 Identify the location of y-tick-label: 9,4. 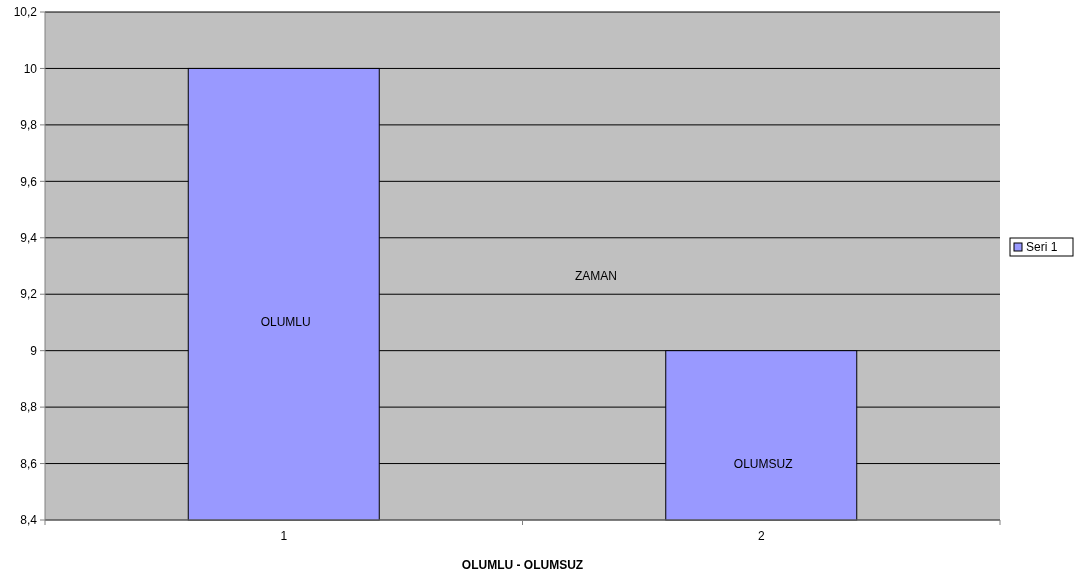
(29, 237).